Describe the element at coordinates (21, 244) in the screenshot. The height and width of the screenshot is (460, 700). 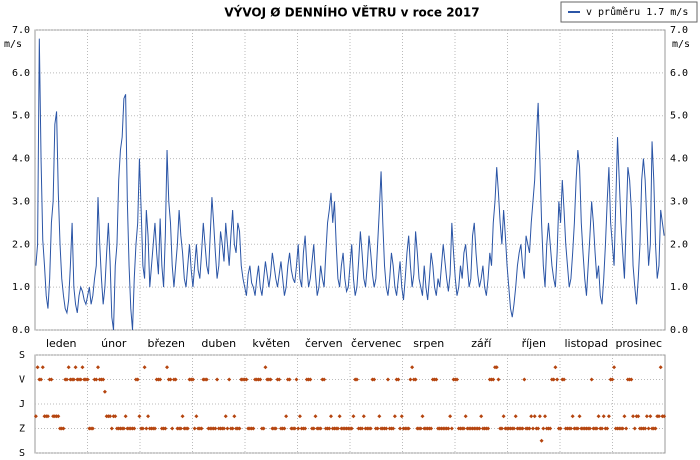
I see `y-tick-label: 2.0` at that location.